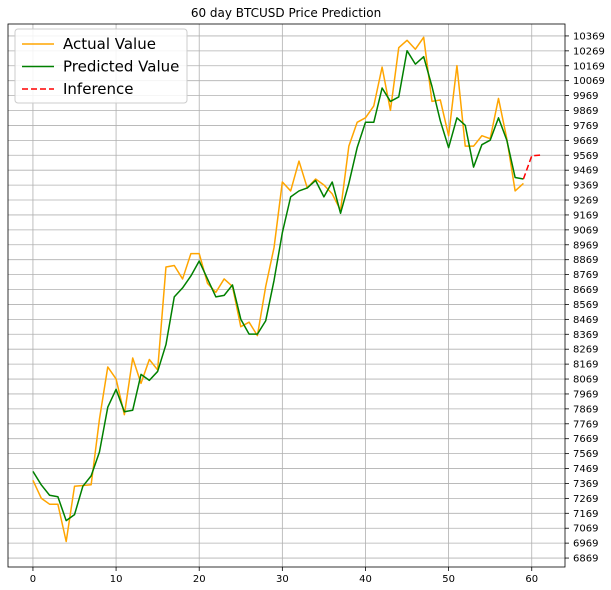 This screenshot has width=611, height=590. What do you see at coordinates (585, 529) in the screenshot?
I see `y-tick-label: 7069` at bounding box center [585, 529].